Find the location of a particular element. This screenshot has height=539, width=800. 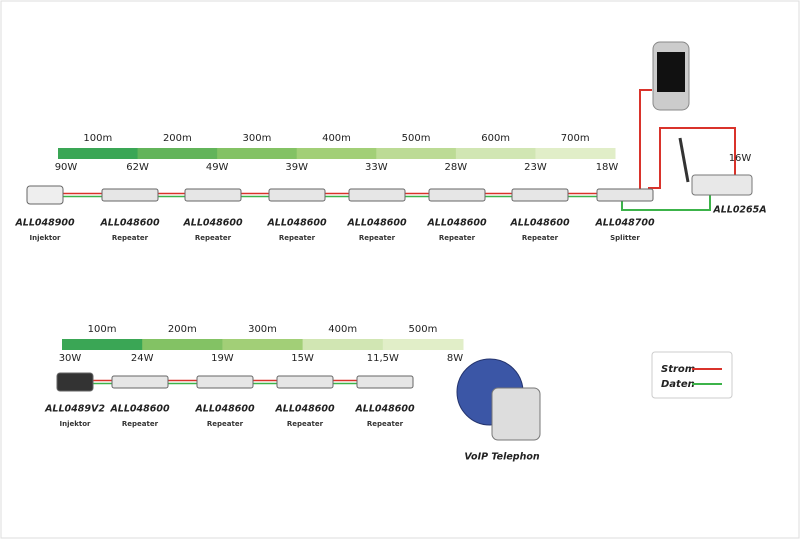

device-model: ALL048700 is located at coordinates (624, 223).